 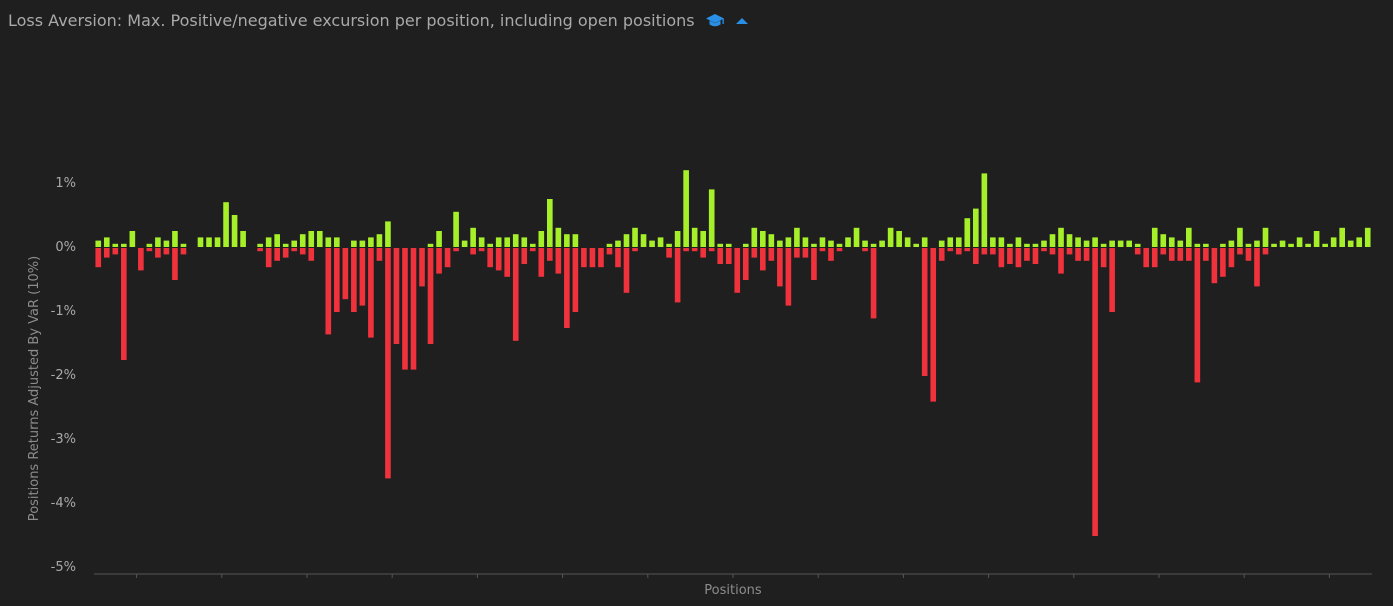 What do you see at coordinates (715, 21) in the screenshot?
I see `graduation-cap-icon` at bounding box center [715, 21].